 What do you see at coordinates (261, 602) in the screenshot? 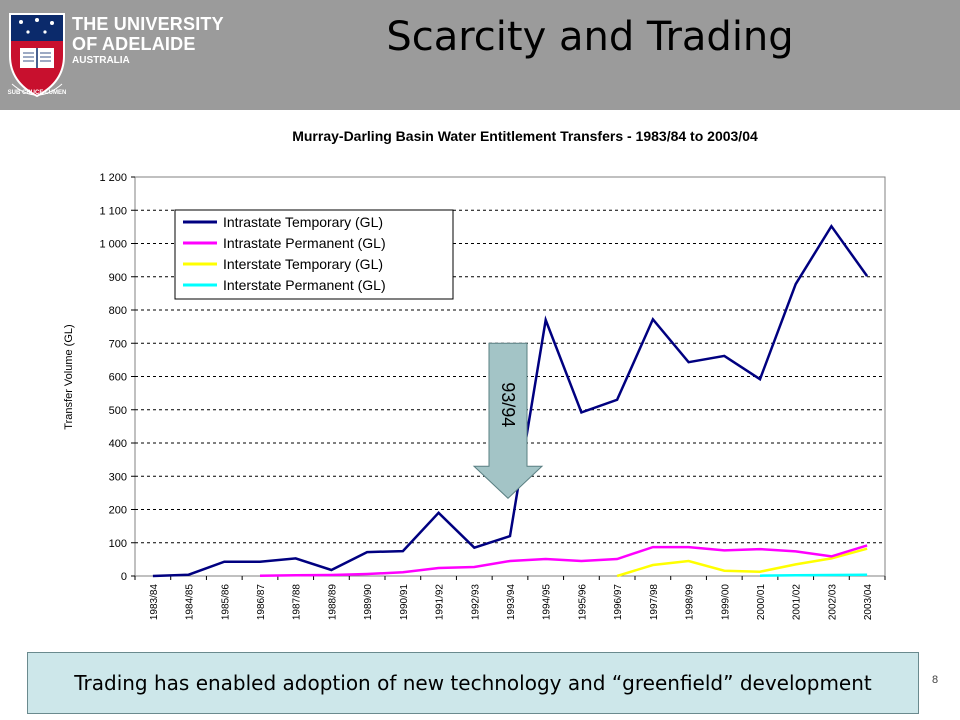
I see `x-tick-label: 1986/87` at bounding box center [261, 602].